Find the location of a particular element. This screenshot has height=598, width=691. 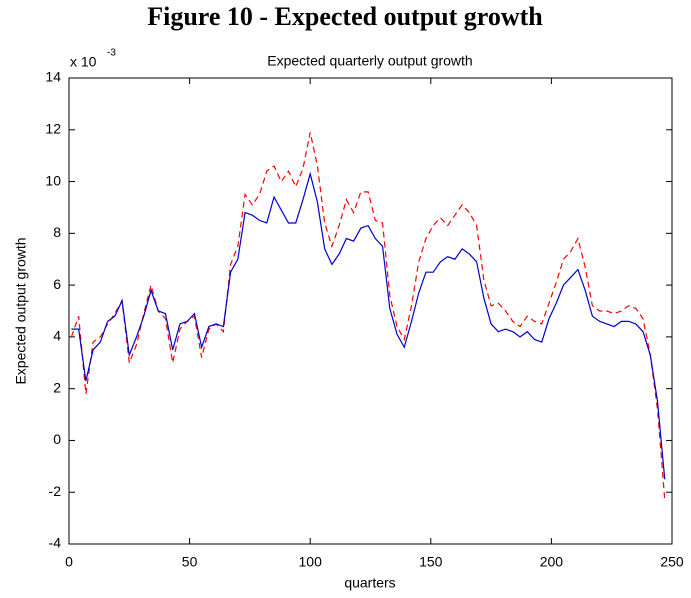

x-tick-label: 0 is located at coordinates (69, 562).